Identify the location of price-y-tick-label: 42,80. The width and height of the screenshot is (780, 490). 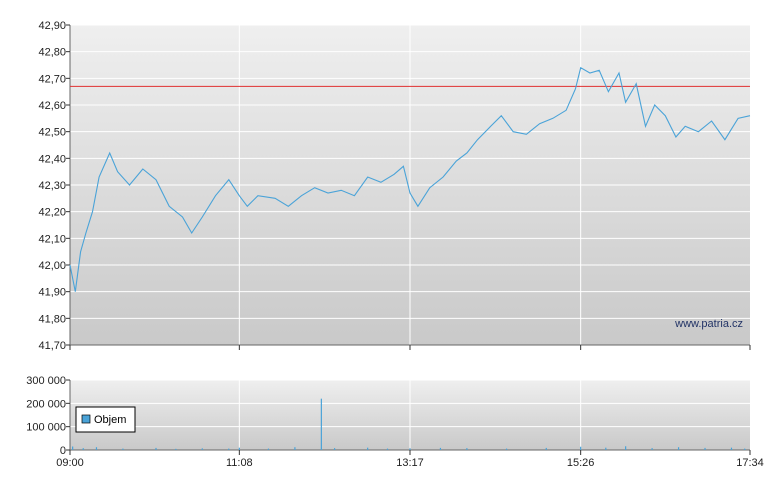
(52, 53).